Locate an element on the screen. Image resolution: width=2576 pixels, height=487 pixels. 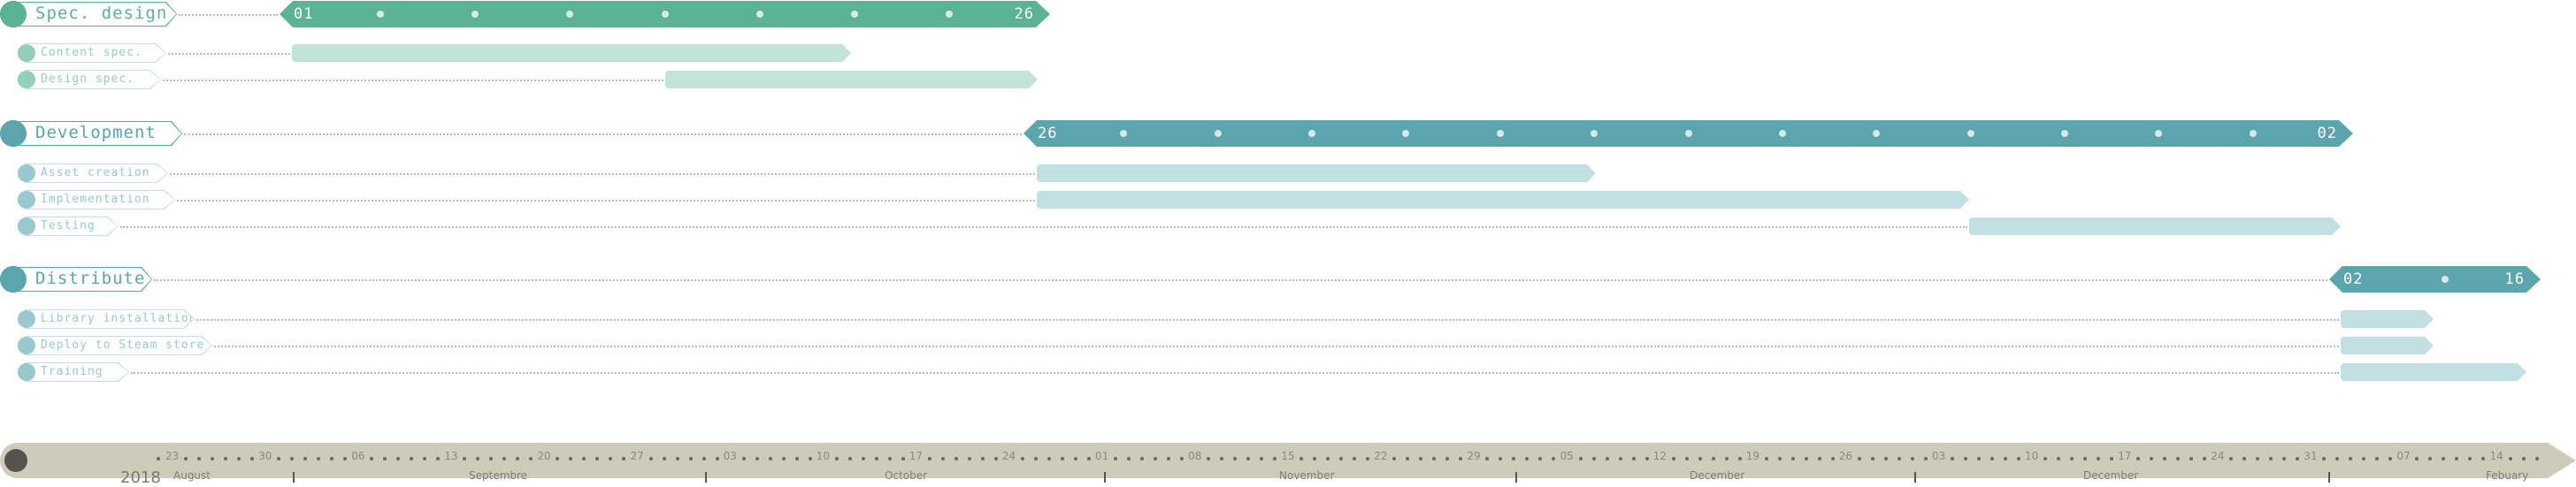
timeline-day-label: 30 is located at coordinates (265, 456).